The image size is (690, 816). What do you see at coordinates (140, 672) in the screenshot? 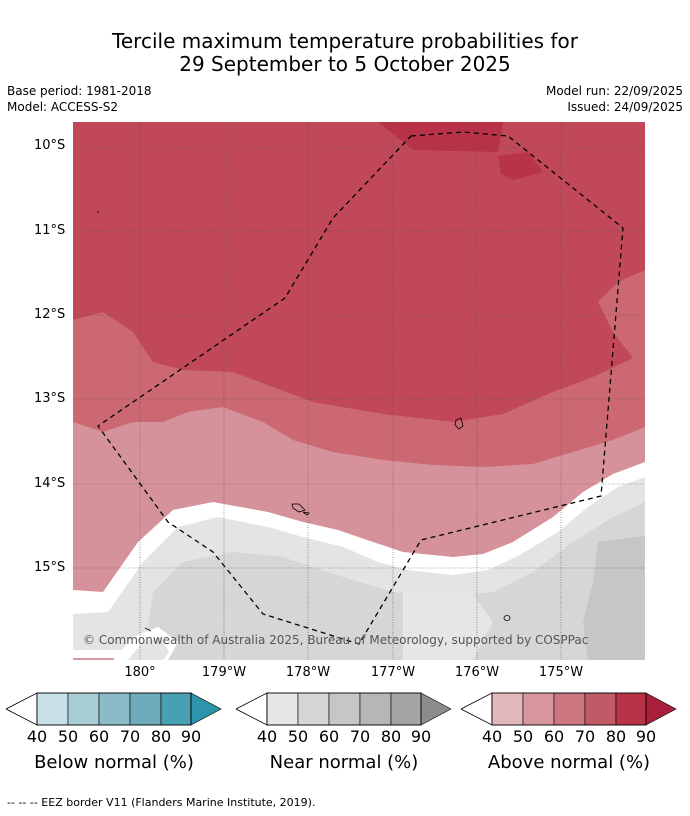
I see `lon-label-180: 180°` at bounding box center [140, 672].